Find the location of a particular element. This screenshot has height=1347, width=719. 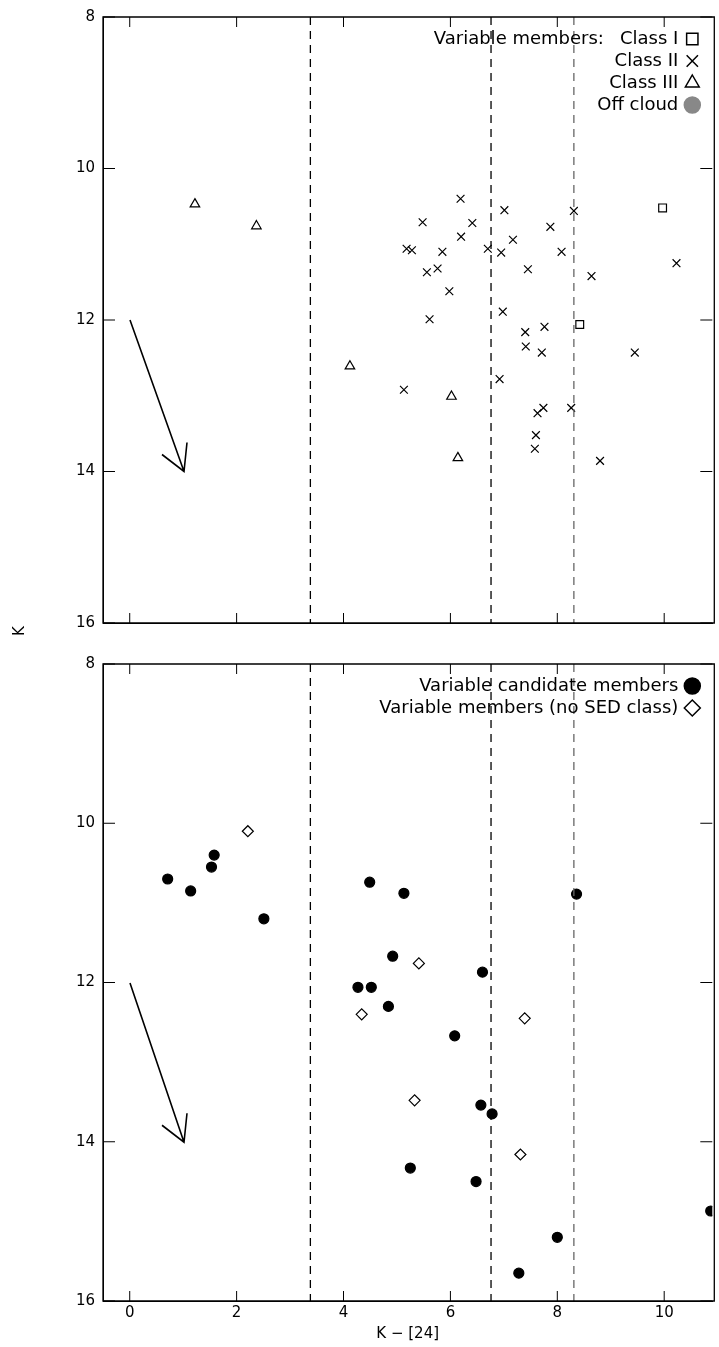

x-axis-title: K − [24] is located at coordinates (408, 1332).